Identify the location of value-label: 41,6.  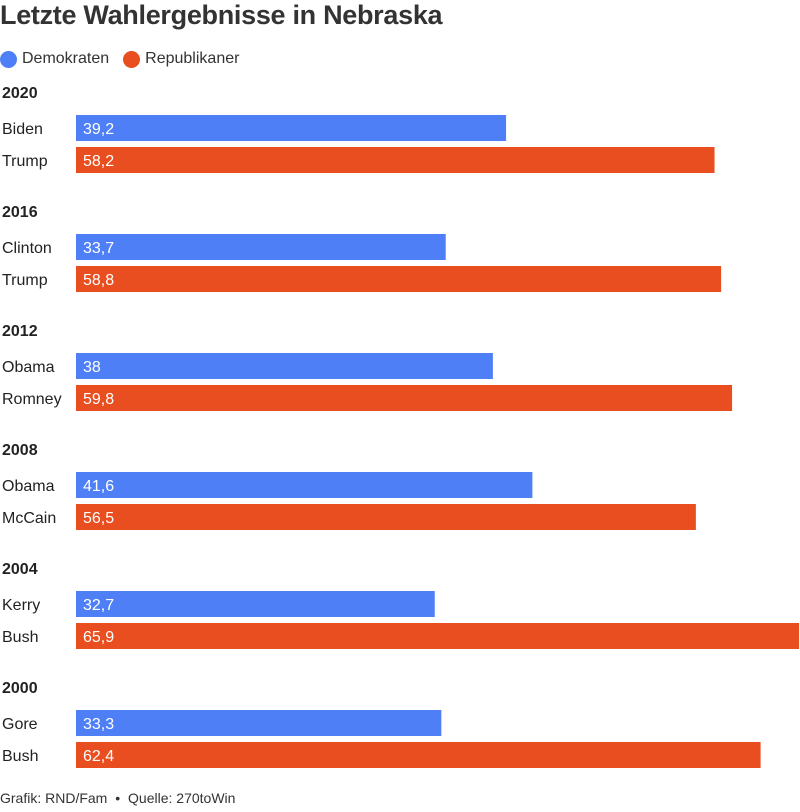
(98, 486).